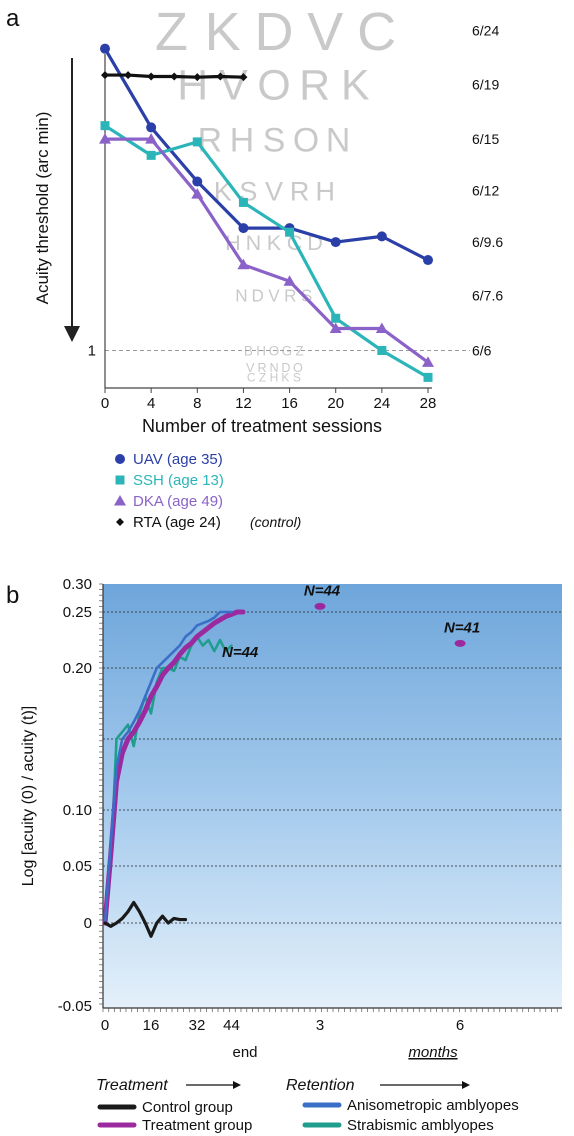 The image size is (574, 1136). What do you see at coordinates (462, 627) in the screenshot?
I see `retention-n-label: N=41` at bounding box center [462, 627].